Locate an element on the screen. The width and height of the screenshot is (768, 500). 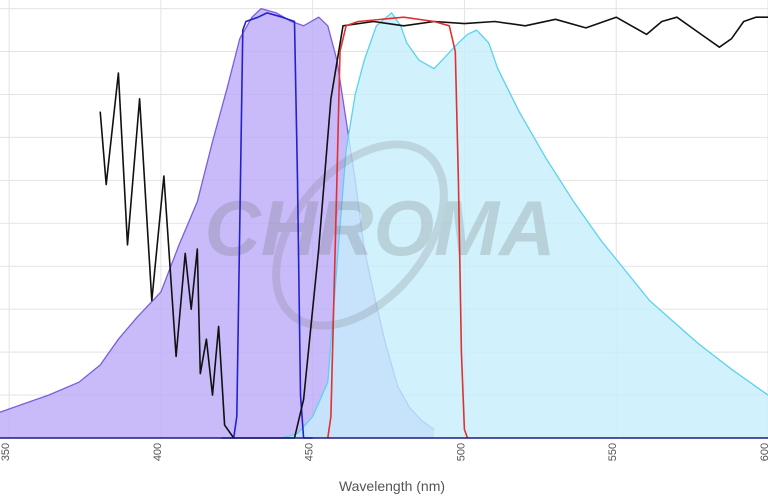
x-tick-label: 500 is located at coordinates (461, 452).